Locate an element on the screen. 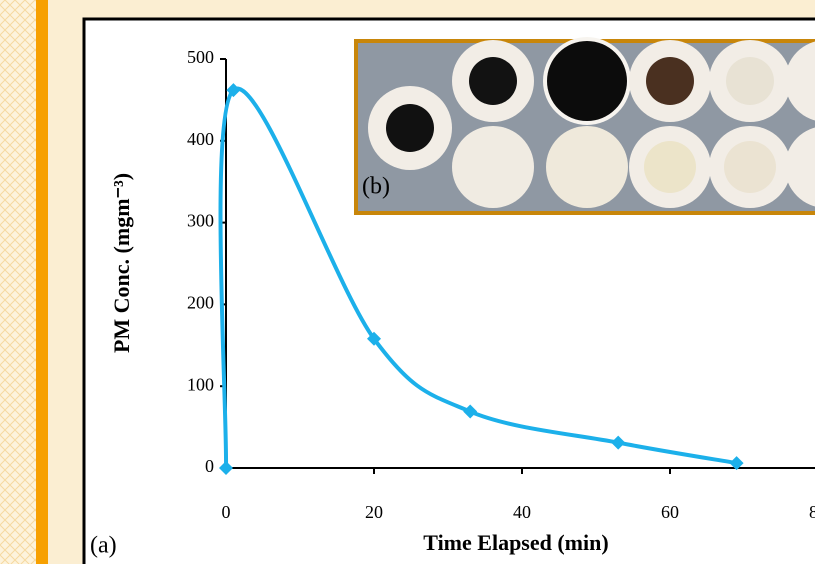 The image size is (815, 564). y-tick-label: 200 is located at coordinates (200, 303).